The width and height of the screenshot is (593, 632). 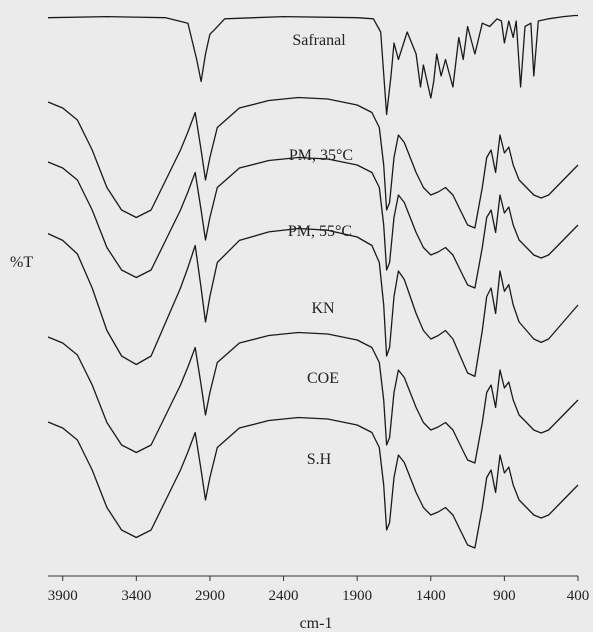 What do you see at coordinates (284, 596) in the screenshot?
I see `x-tick-label-2400: 2400` at bounding box center [284, 596].